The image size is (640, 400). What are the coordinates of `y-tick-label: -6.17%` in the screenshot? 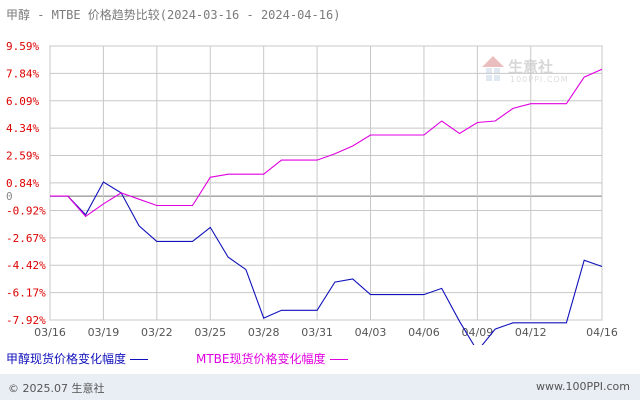 It's located at (26, 293).